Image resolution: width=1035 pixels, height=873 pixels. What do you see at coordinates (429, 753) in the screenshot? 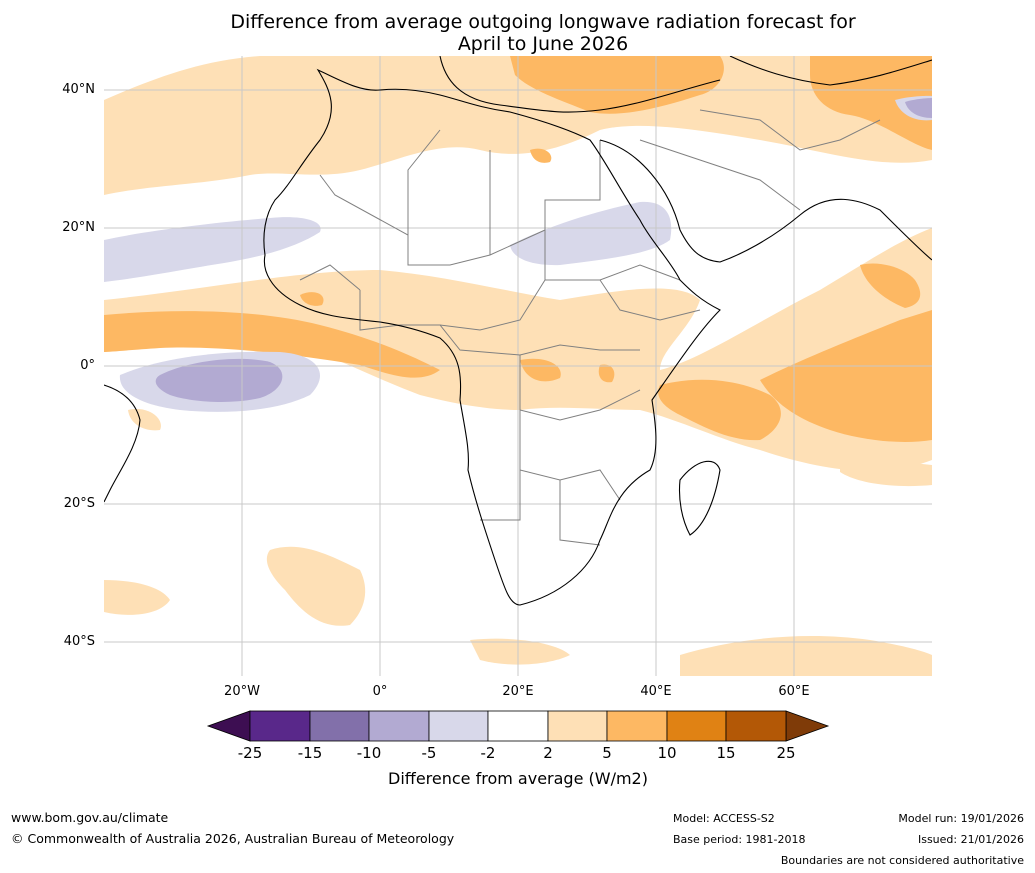
I see `colorbar-tick-label: -5` at bounding box center [429, 753].